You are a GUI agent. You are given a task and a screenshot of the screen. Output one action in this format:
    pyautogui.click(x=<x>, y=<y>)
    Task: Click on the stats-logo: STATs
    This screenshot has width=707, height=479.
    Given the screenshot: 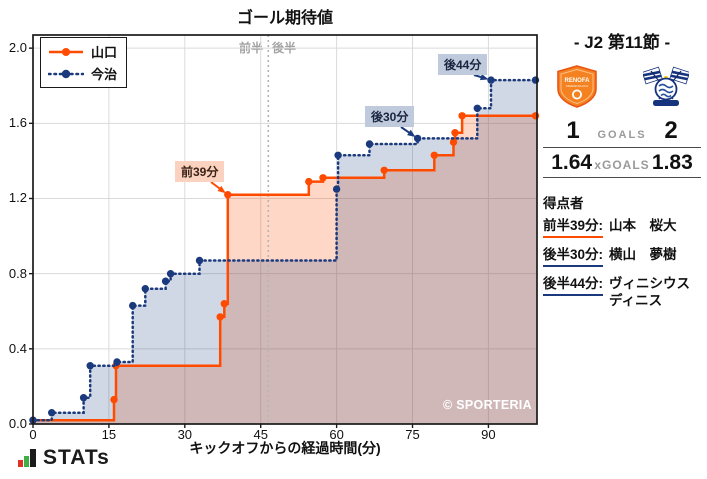 What is the action you would take?
    pyautogui.click(x=64, y=457)
    